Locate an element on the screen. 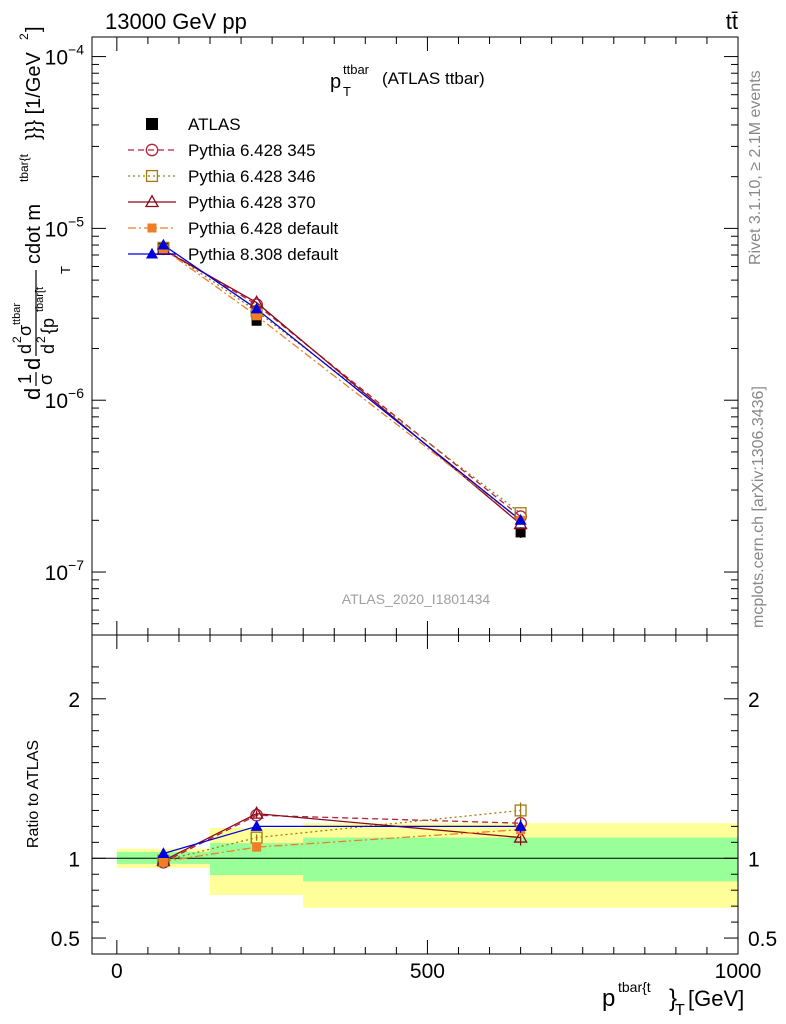 The image size is (786, 1024). ylabel-tail: cdot m is located at coordinates (34, 234).